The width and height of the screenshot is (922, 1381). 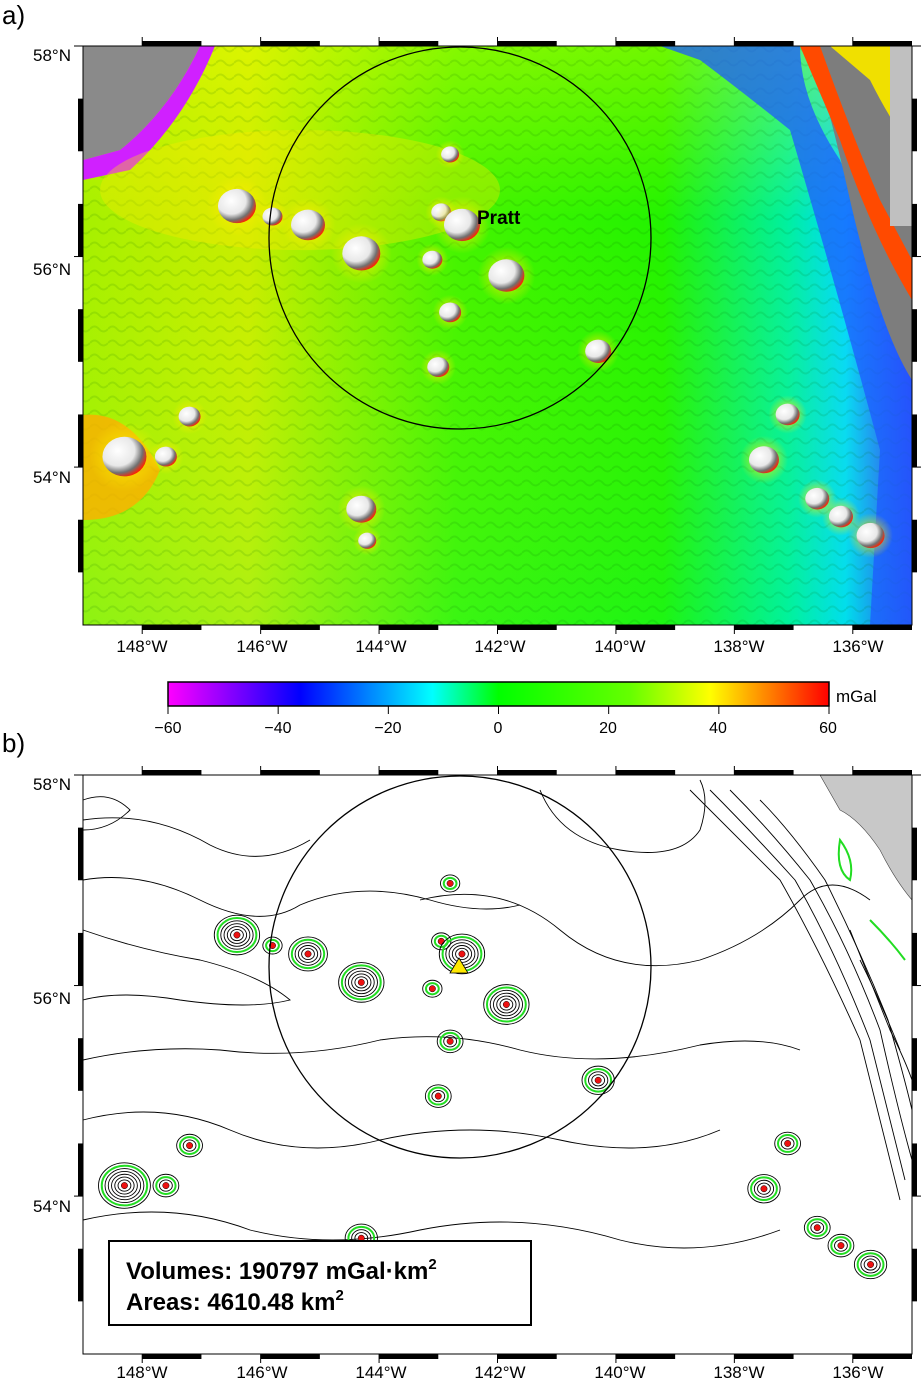 What do you see at coordinates (261, 1372) in the screenshot?
I see `lon-label-146: 146°W` at bounding box center [261, 1372].